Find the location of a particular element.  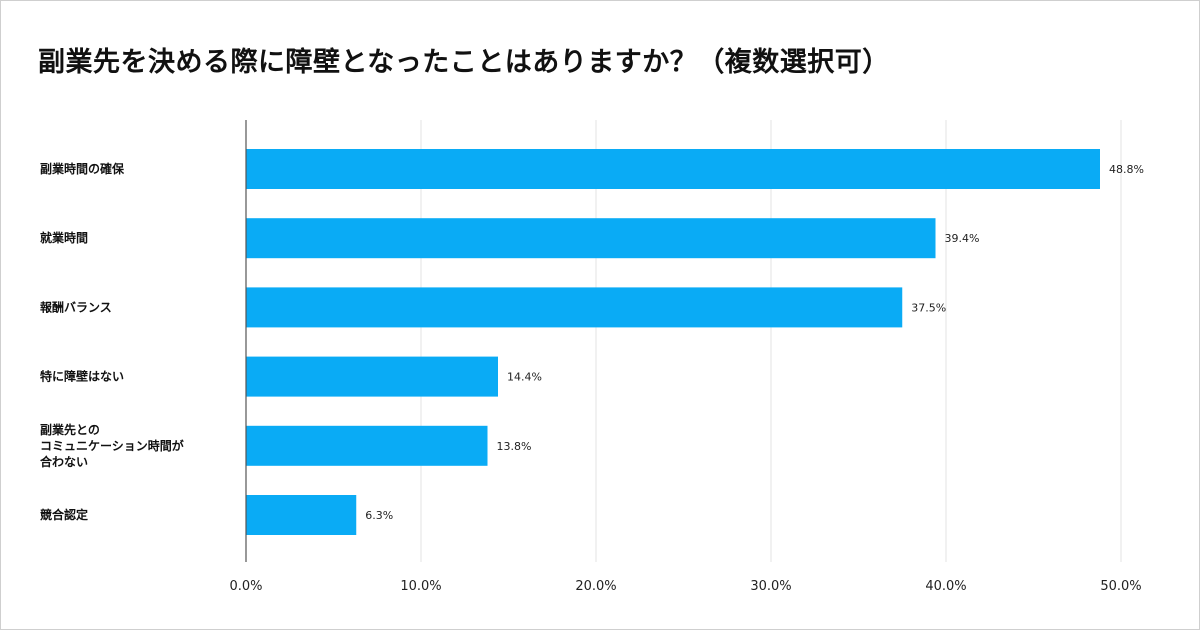

category-label-line: 特に障壁はない is located at coordinates (82, 376).